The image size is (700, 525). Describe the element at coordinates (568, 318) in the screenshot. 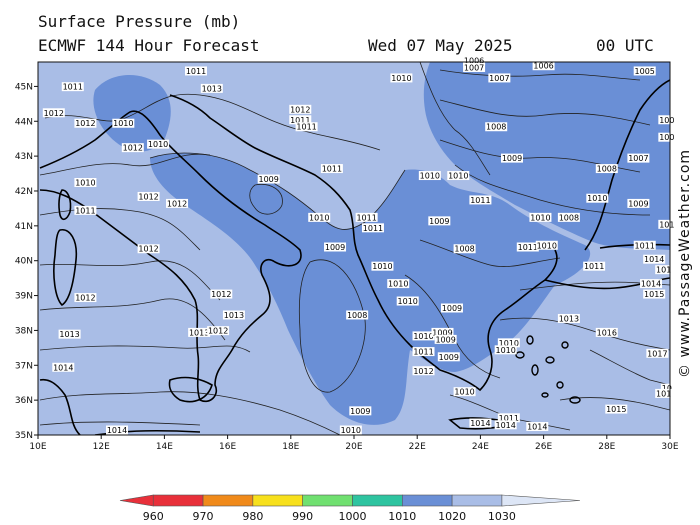

I see `isobar-label: 1013` at that location.